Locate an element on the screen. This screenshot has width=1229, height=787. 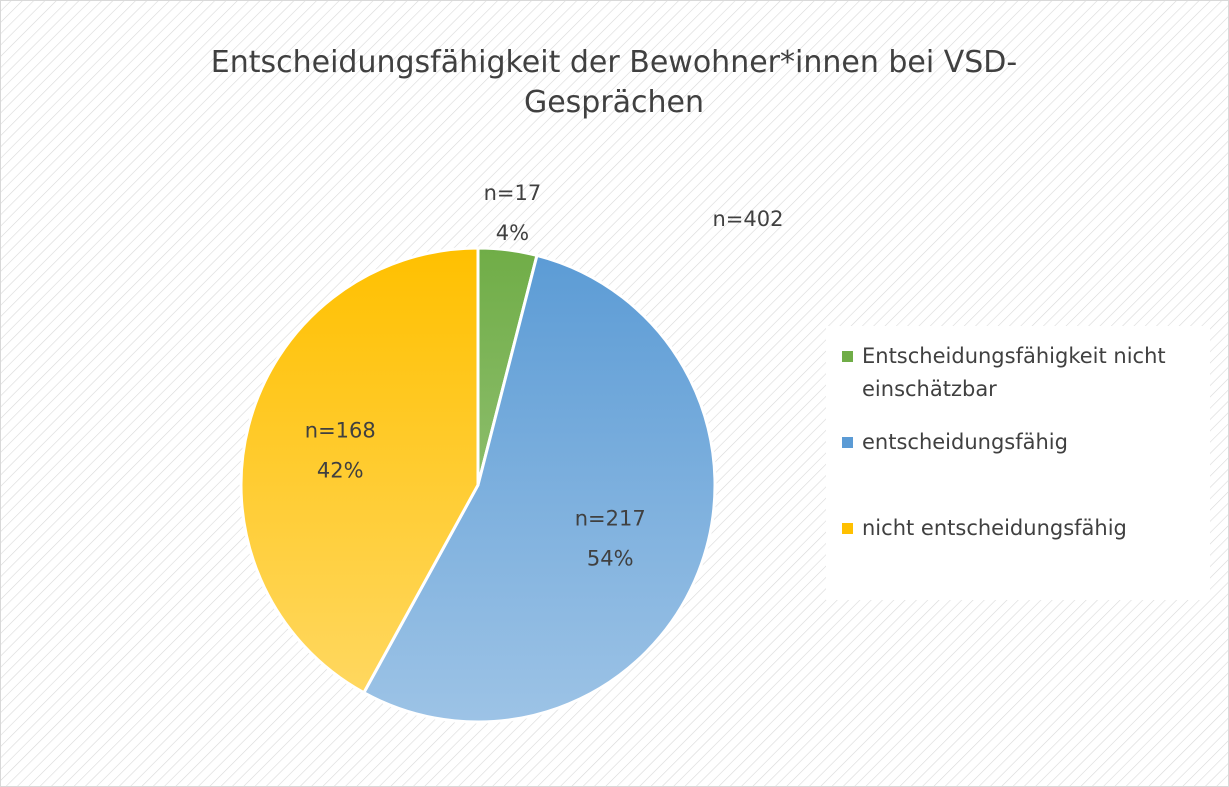
slice is located at coordinates (359, 470).